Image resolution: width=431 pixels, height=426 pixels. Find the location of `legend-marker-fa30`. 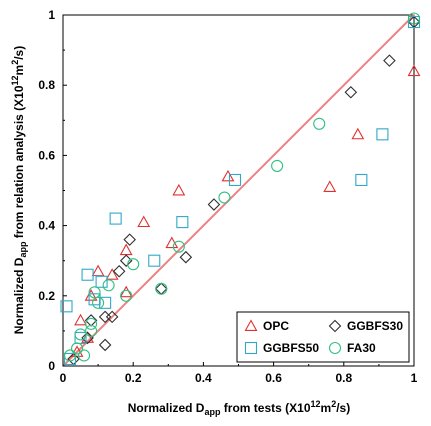

legend-marker-fa30 is located at coordinates (335, 348).